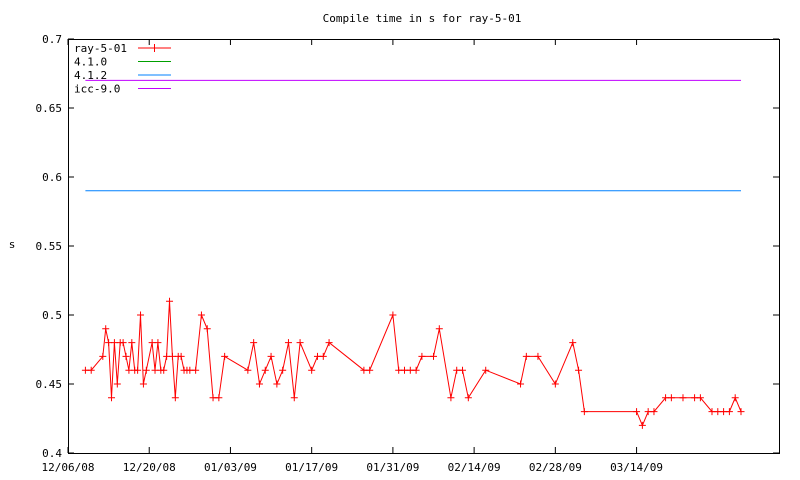 This screenshot has height=480, width=800. Describe the element at coordinates (52, 453) in the screenshot. I see `y-tick-label: 0.4` at that location.